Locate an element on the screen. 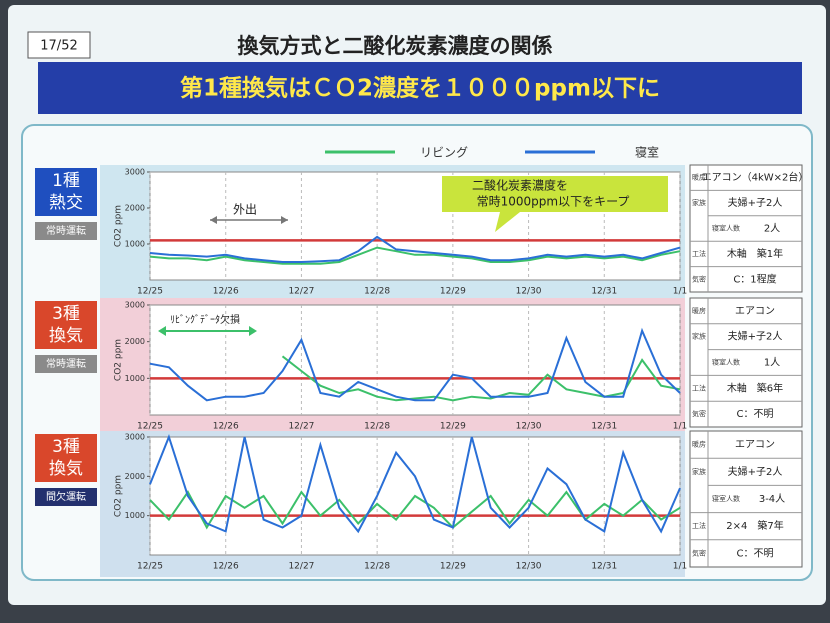 Image resolution: width=830 pixels, height=623 pixels. annotation: 常時1000ppm以下をキープ is located at coordinates (553, 202).